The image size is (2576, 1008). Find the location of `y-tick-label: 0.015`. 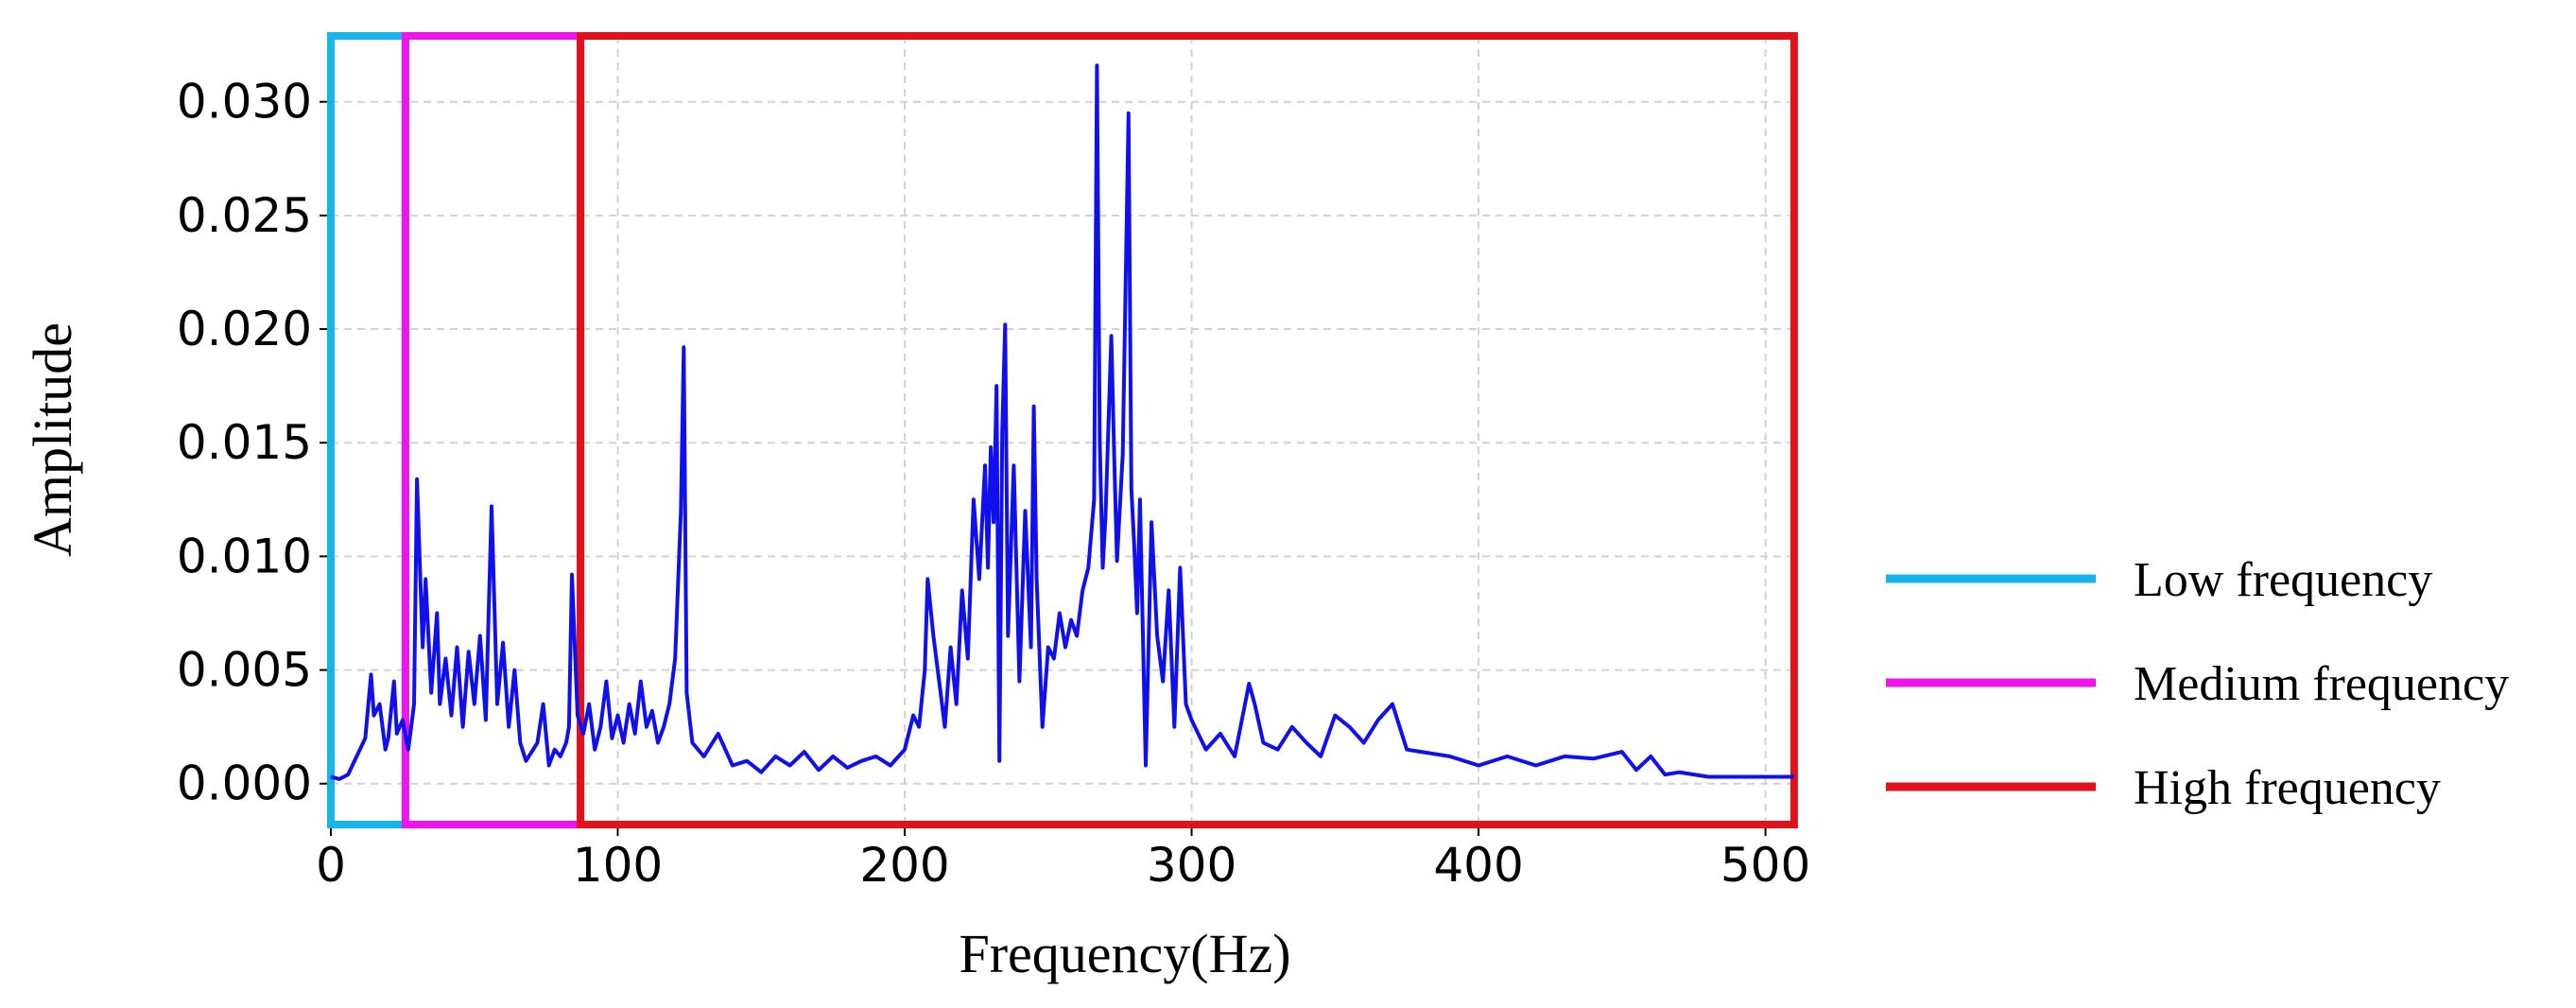

y-tick-label: 0.015 is located at coordinates (245, 442).